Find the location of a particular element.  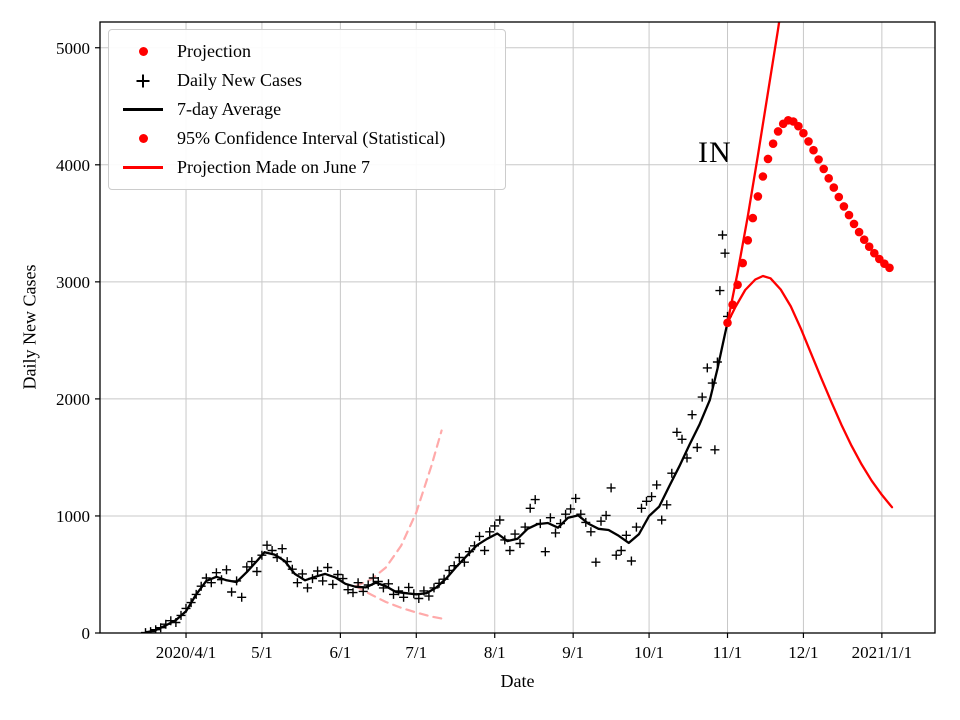

x-axis-label: Date is located at coordinates (517, 681).